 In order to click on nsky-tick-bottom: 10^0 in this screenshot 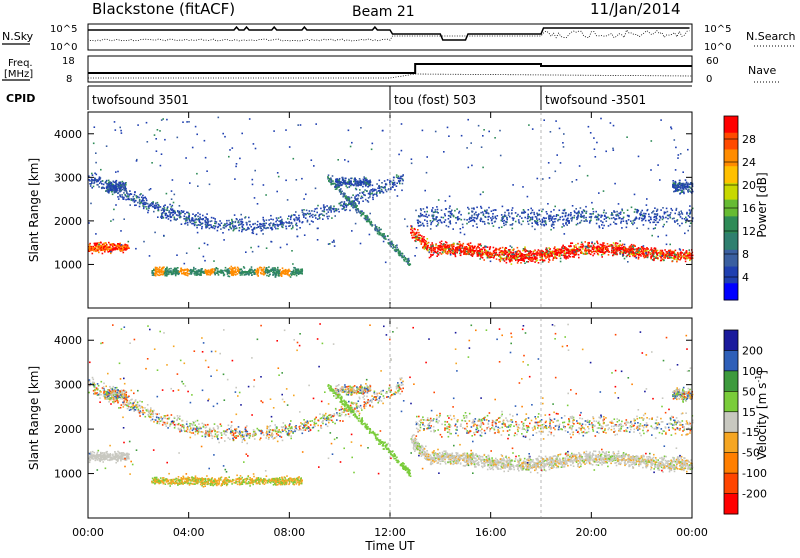, I will do `click(63, 47)`.